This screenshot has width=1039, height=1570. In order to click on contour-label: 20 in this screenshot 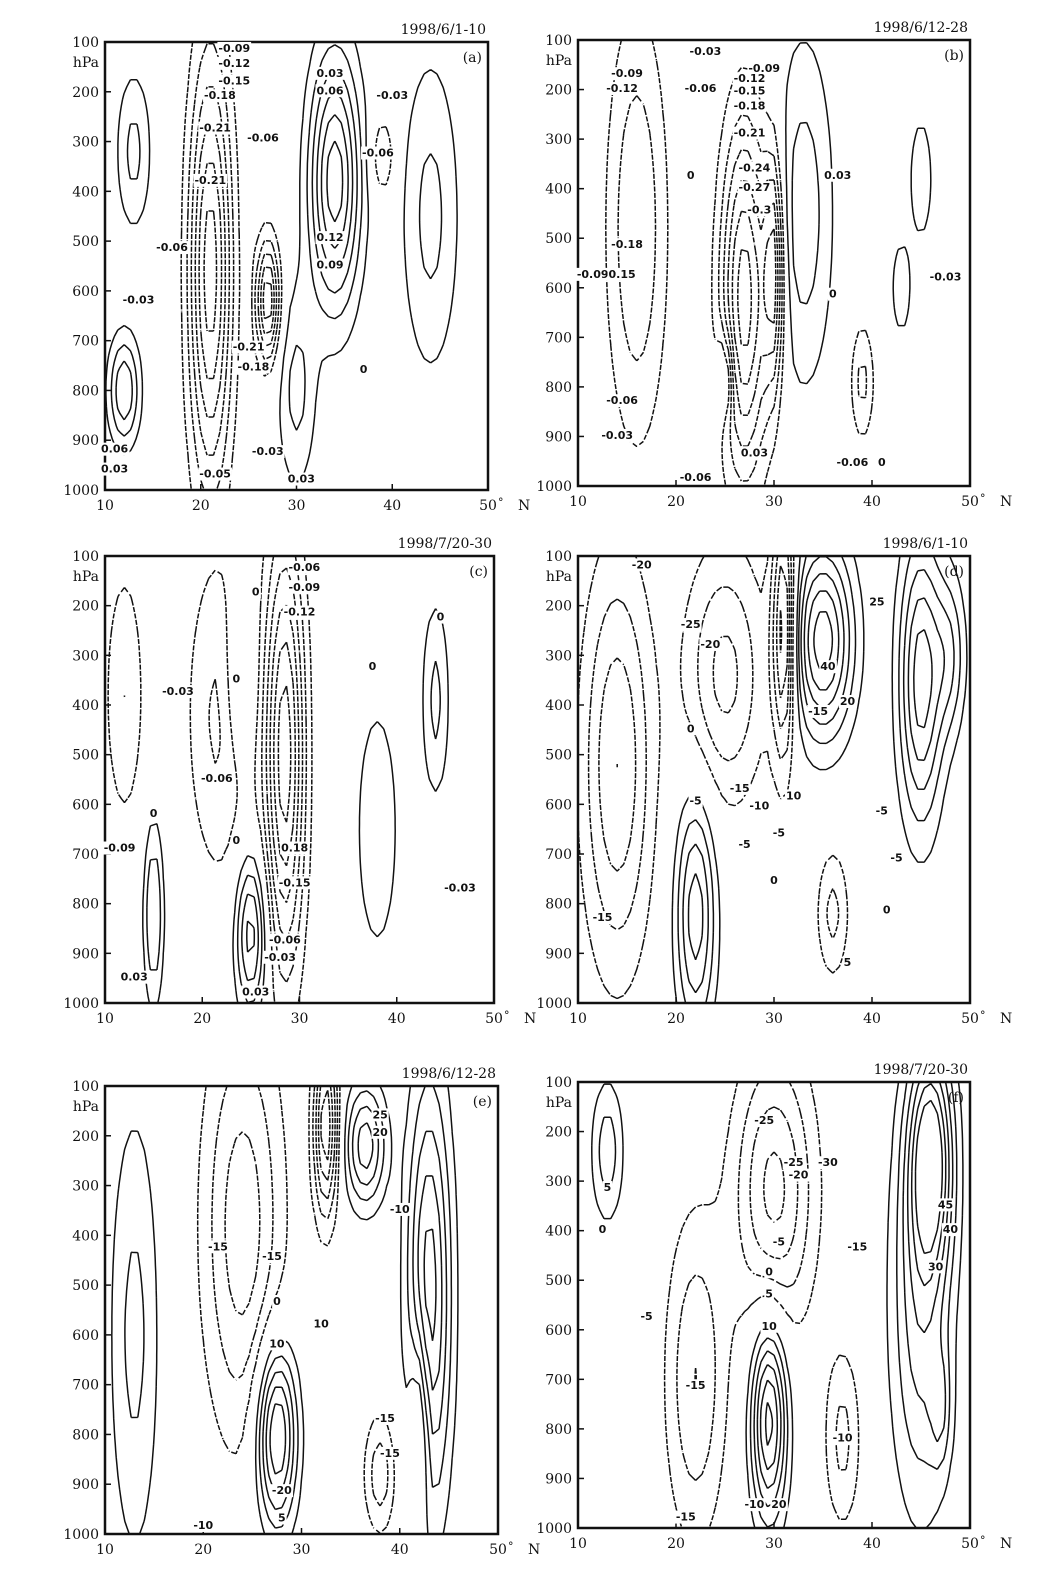, I will do `click(380, 1132)`.